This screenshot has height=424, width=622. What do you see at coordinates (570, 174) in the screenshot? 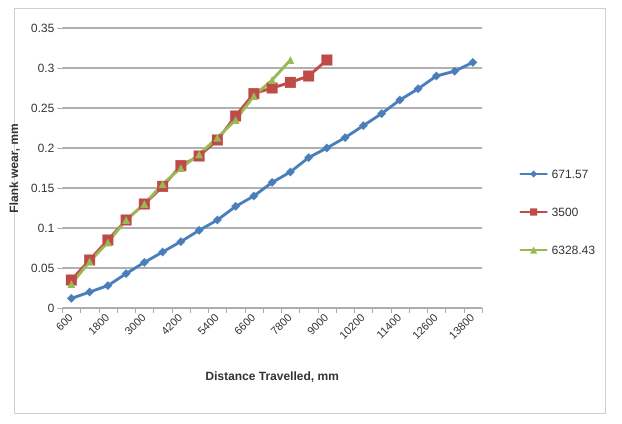
I see `legend-label: 671.57` at bounding box center [570, 174].